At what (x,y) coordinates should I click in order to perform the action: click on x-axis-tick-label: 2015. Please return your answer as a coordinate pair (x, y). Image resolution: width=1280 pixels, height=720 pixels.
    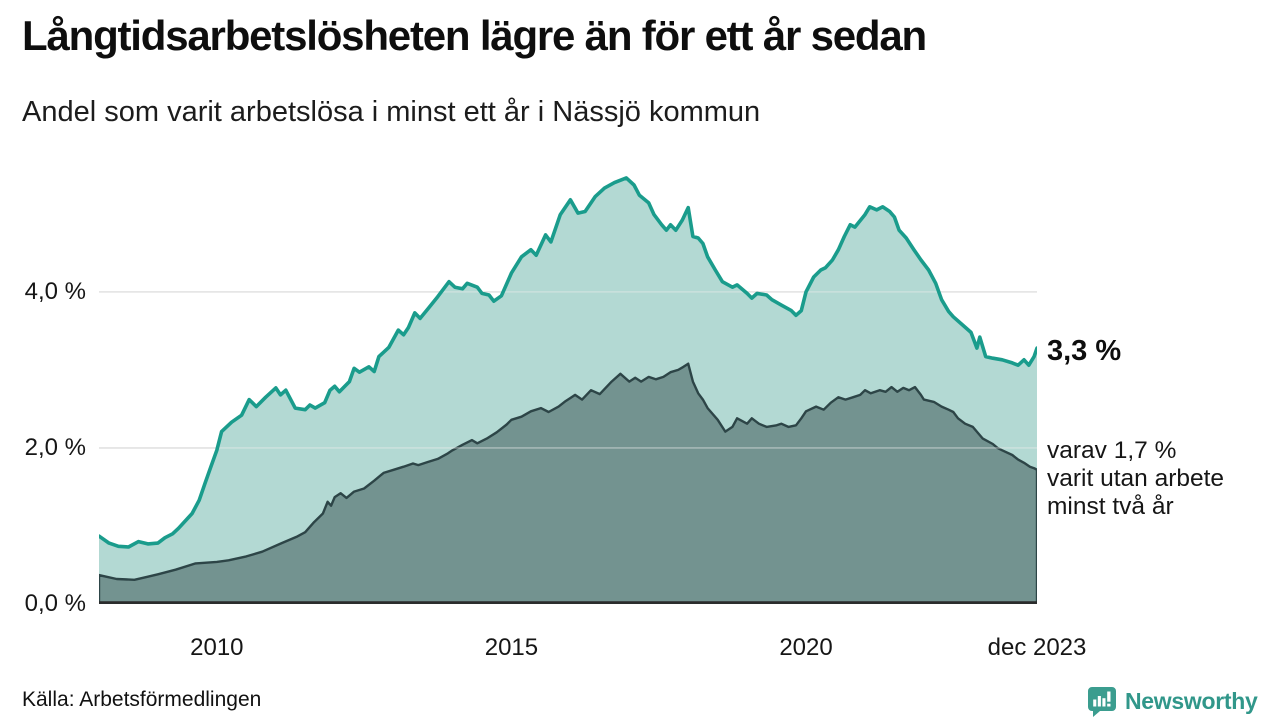
    Looking at the image, I should click on (511, 647).